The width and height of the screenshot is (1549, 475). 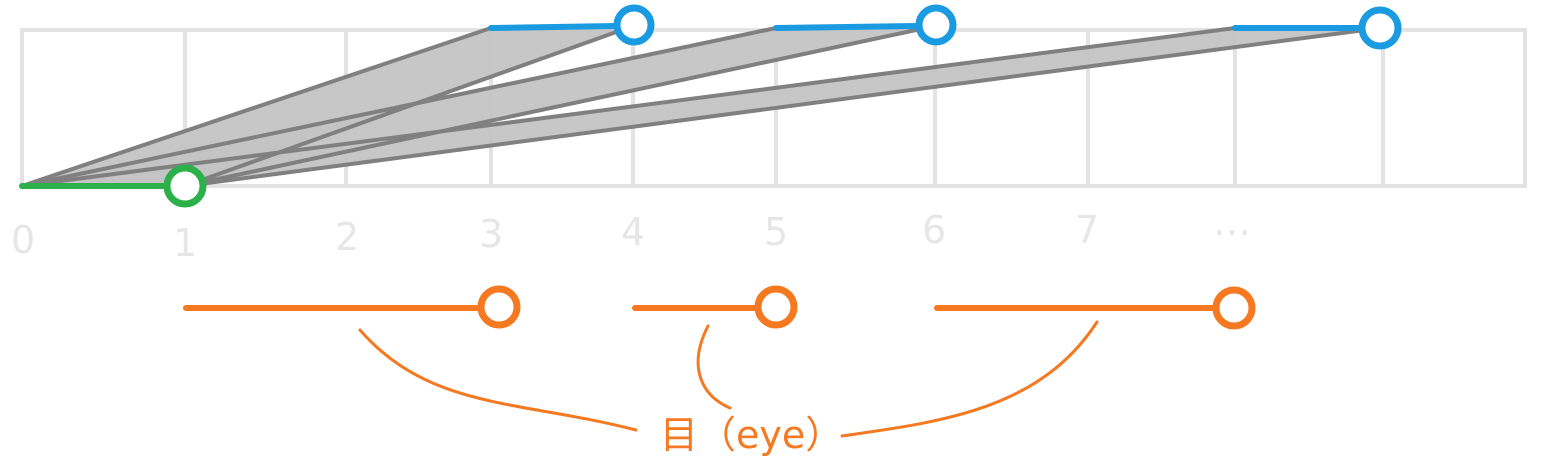 What do you see at coordinates (113, 186) in the screenshot?
I see `base-segment` at bounding box center [113, 186].